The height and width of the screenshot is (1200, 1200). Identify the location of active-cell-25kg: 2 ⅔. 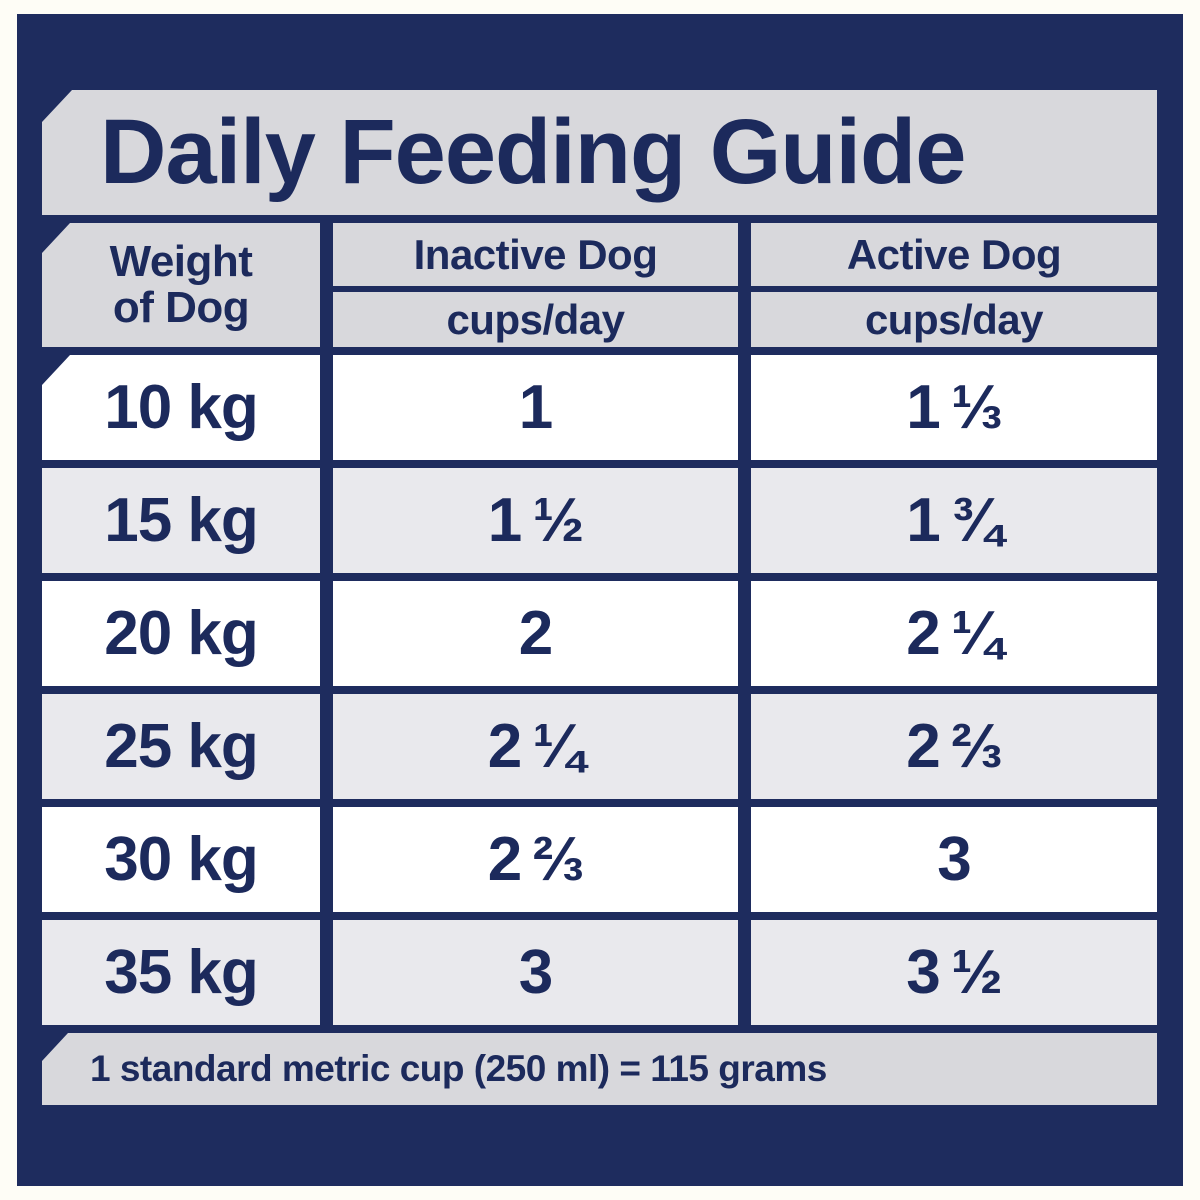
(954, 746).